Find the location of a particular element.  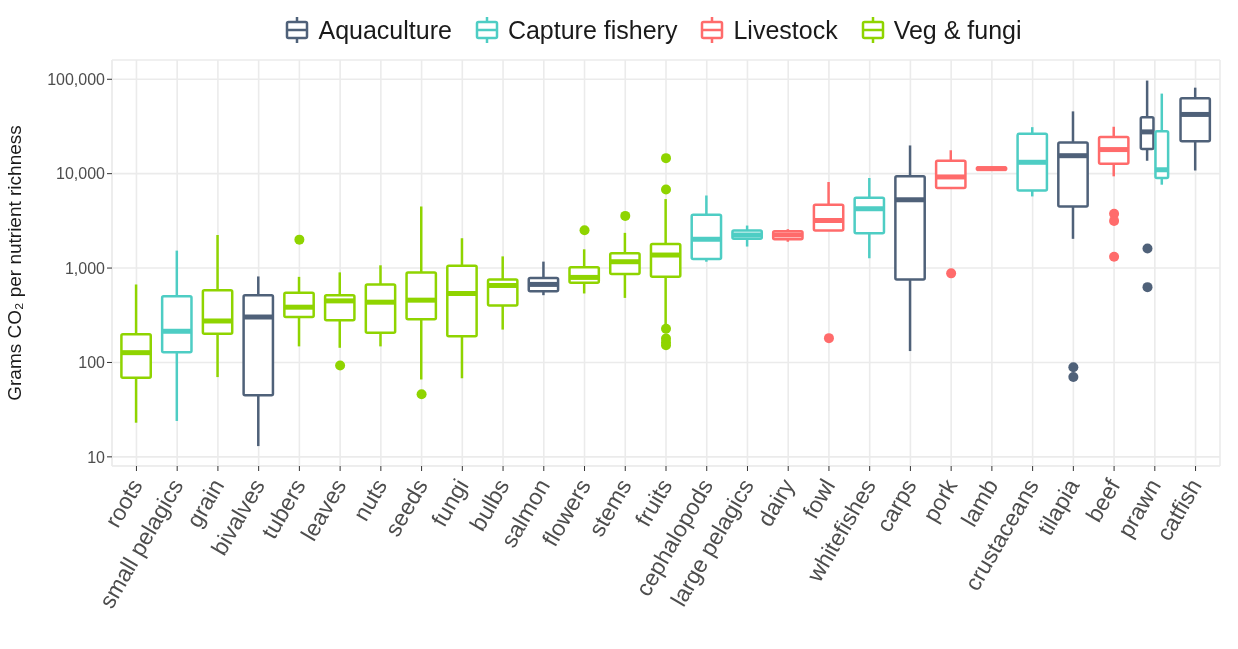

y-tick-label: 100,000 is located at coordinates (76, 79).